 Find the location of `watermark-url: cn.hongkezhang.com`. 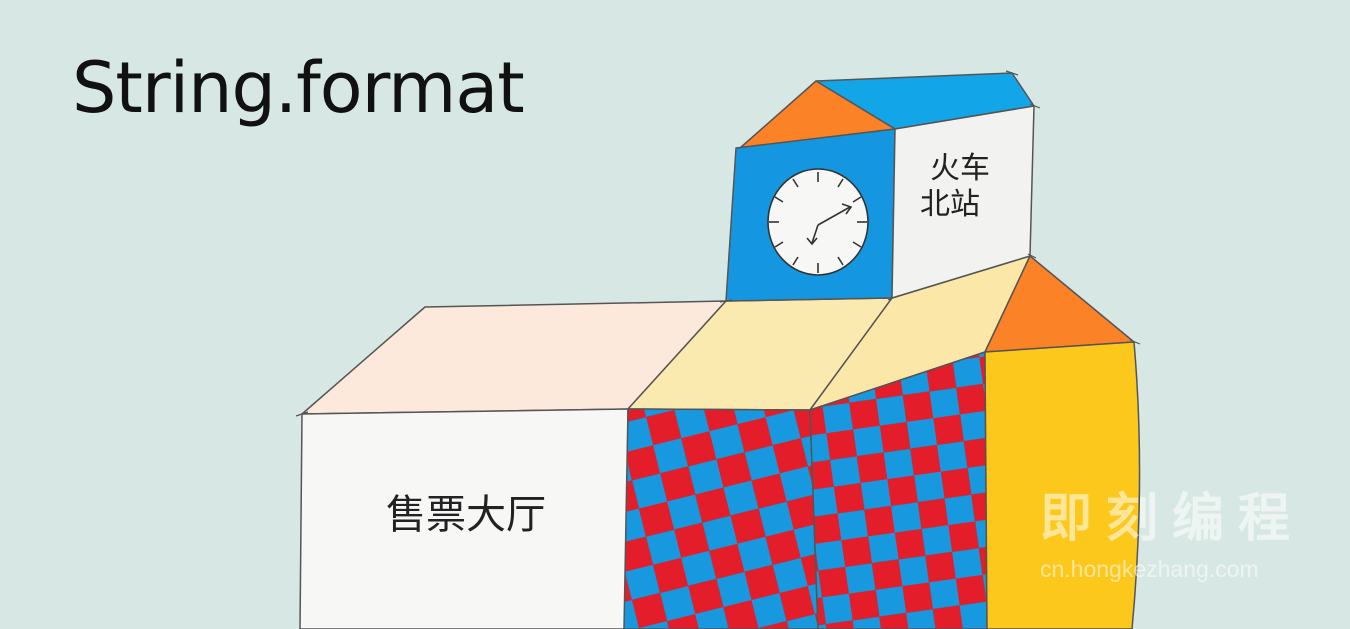

watermark-url: cn.hongkezhang.com is located at coordinates (1149, 569).